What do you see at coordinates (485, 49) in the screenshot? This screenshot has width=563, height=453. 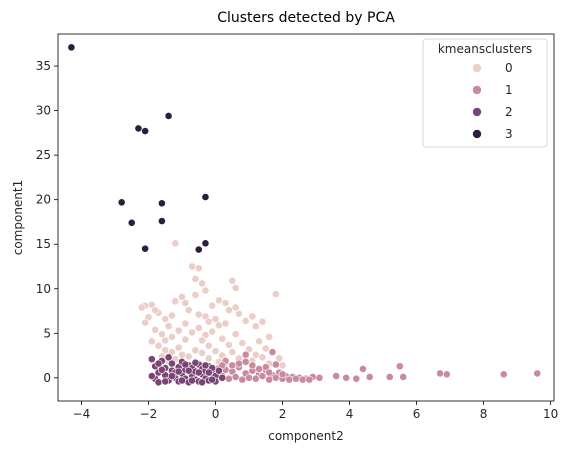 I see `legend-title: kmeansclusters` at bounding box center [485, 49].